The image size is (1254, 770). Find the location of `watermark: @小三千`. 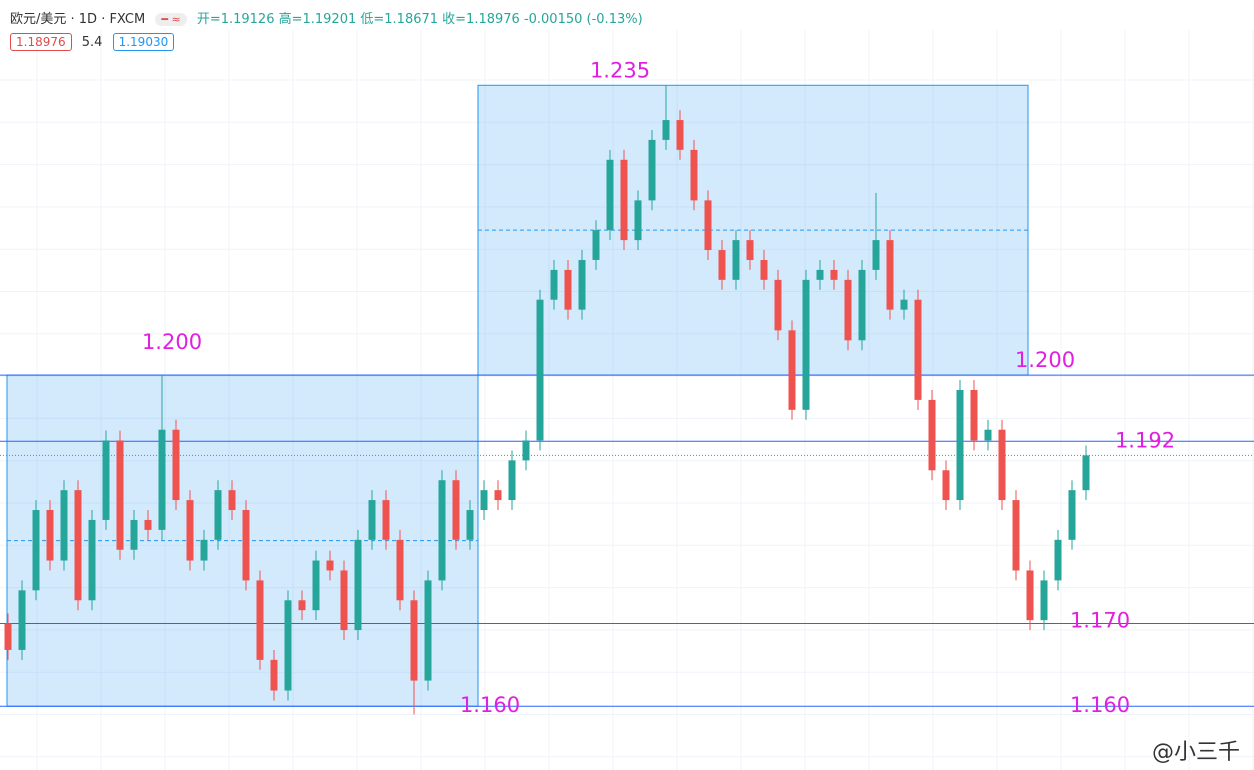

watermark: @小三千 is located at coordinates (1195, 752).